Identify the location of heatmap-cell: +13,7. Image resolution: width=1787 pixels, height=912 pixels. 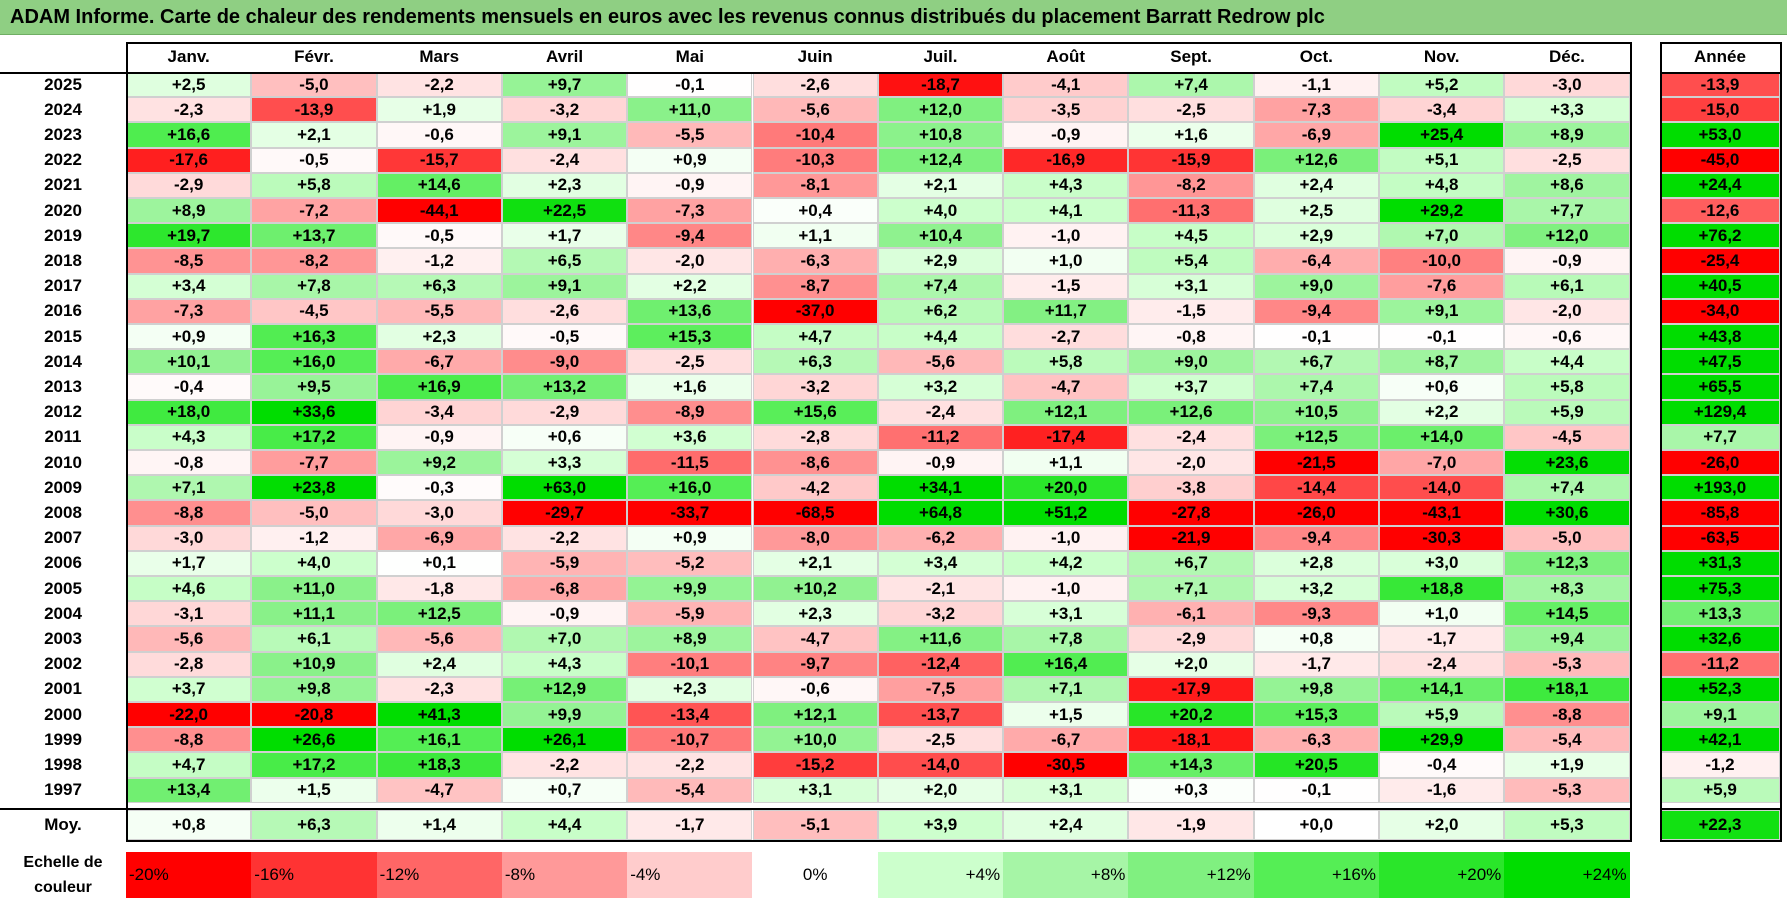
(314, 236).